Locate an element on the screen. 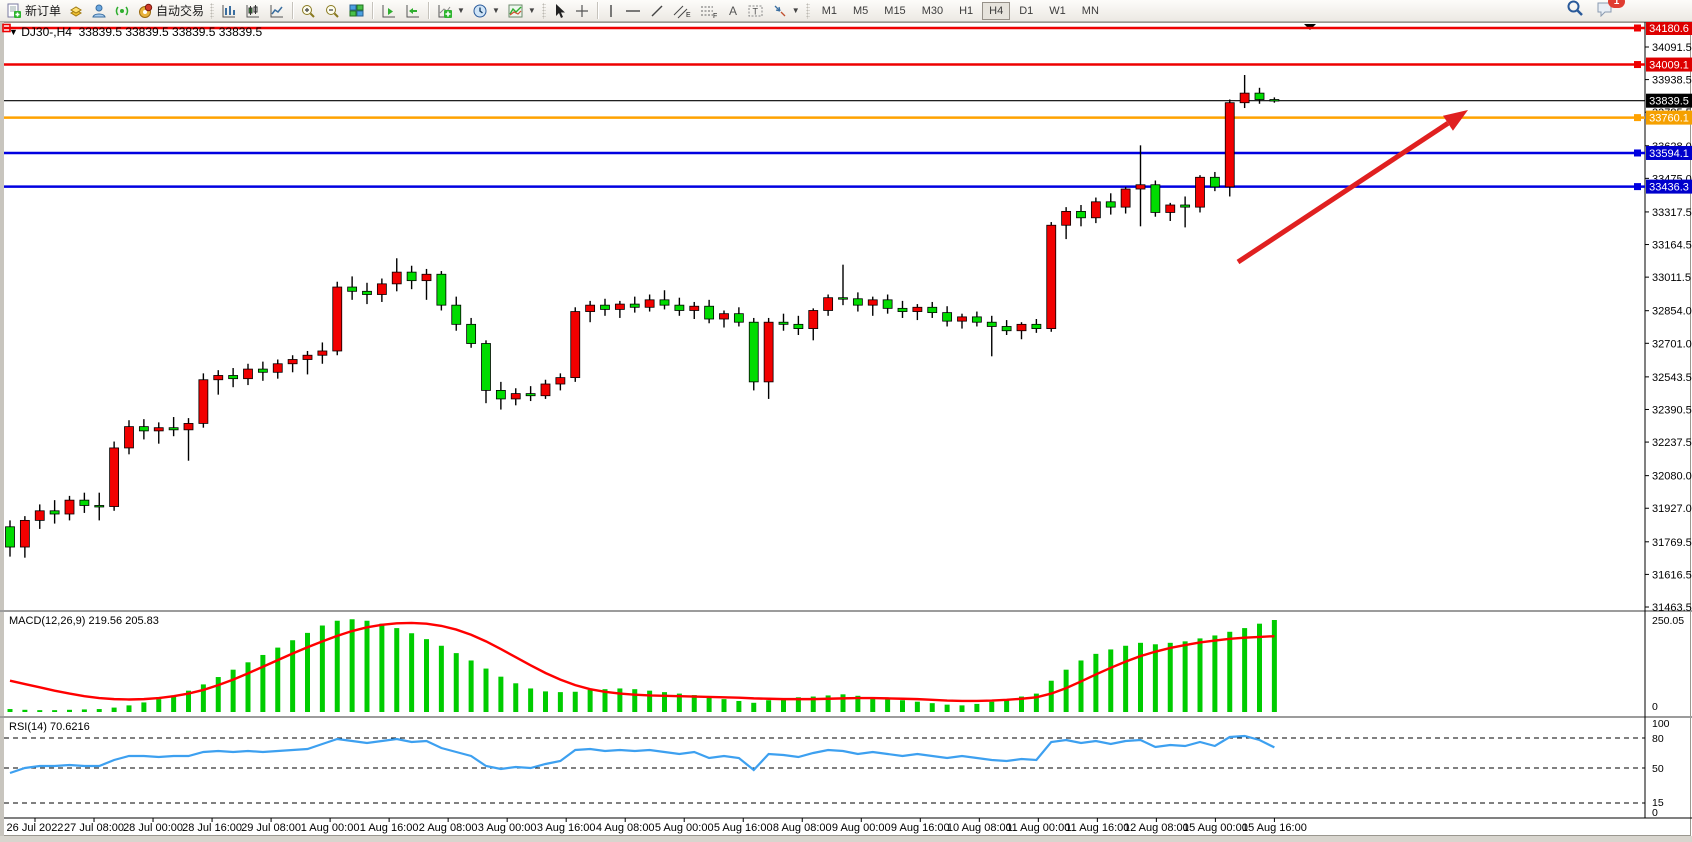 Image resolution: width=1692 pixels, height=842 pixels. fibonacci-tool-button: F is located at coordinates (709, 11).